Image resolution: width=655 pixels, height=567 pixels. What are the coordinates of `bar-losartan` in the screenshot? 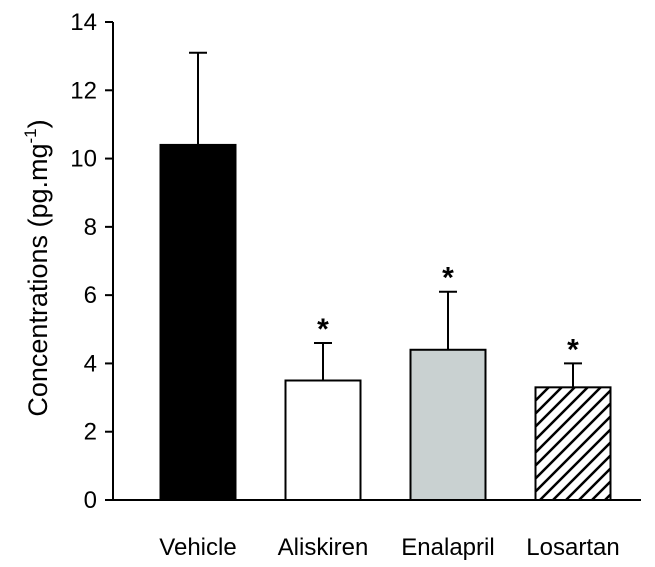 It's located at (573, 444).